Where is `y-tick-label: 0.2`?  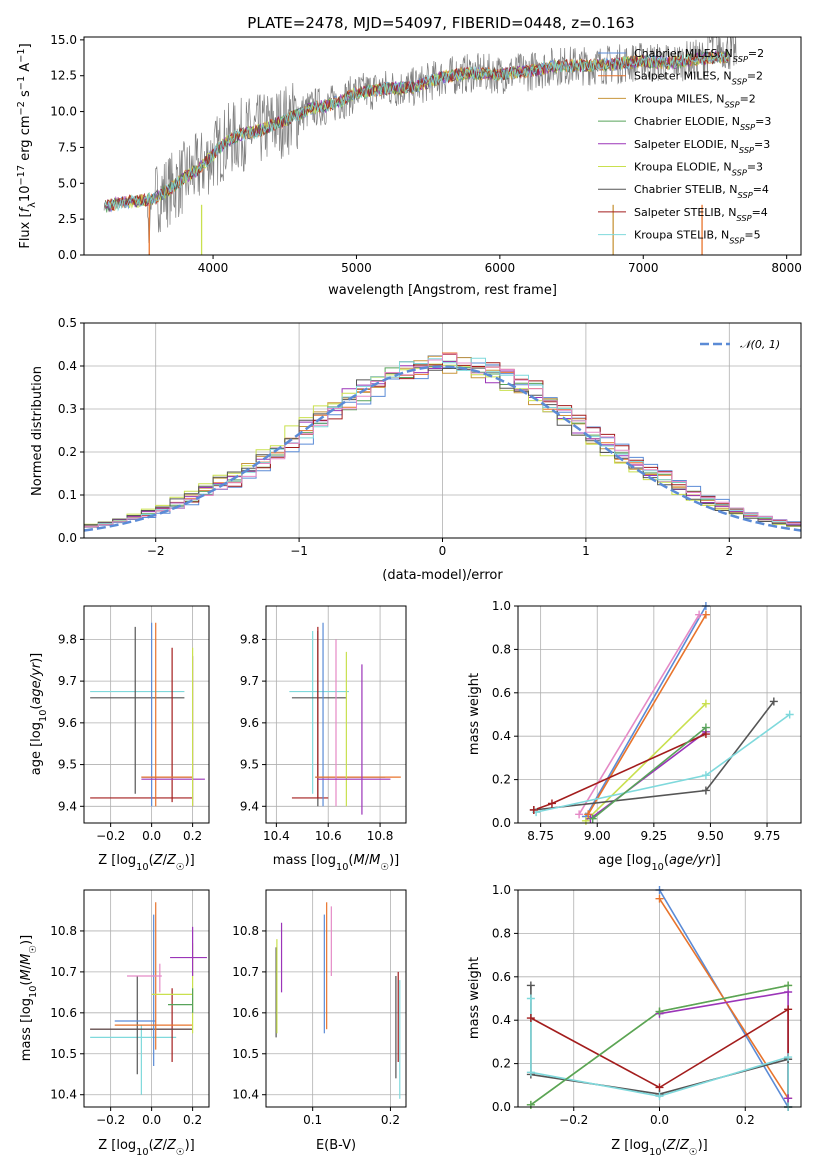 y-tick-label: 0.2 is located at coordinates (501, 780).